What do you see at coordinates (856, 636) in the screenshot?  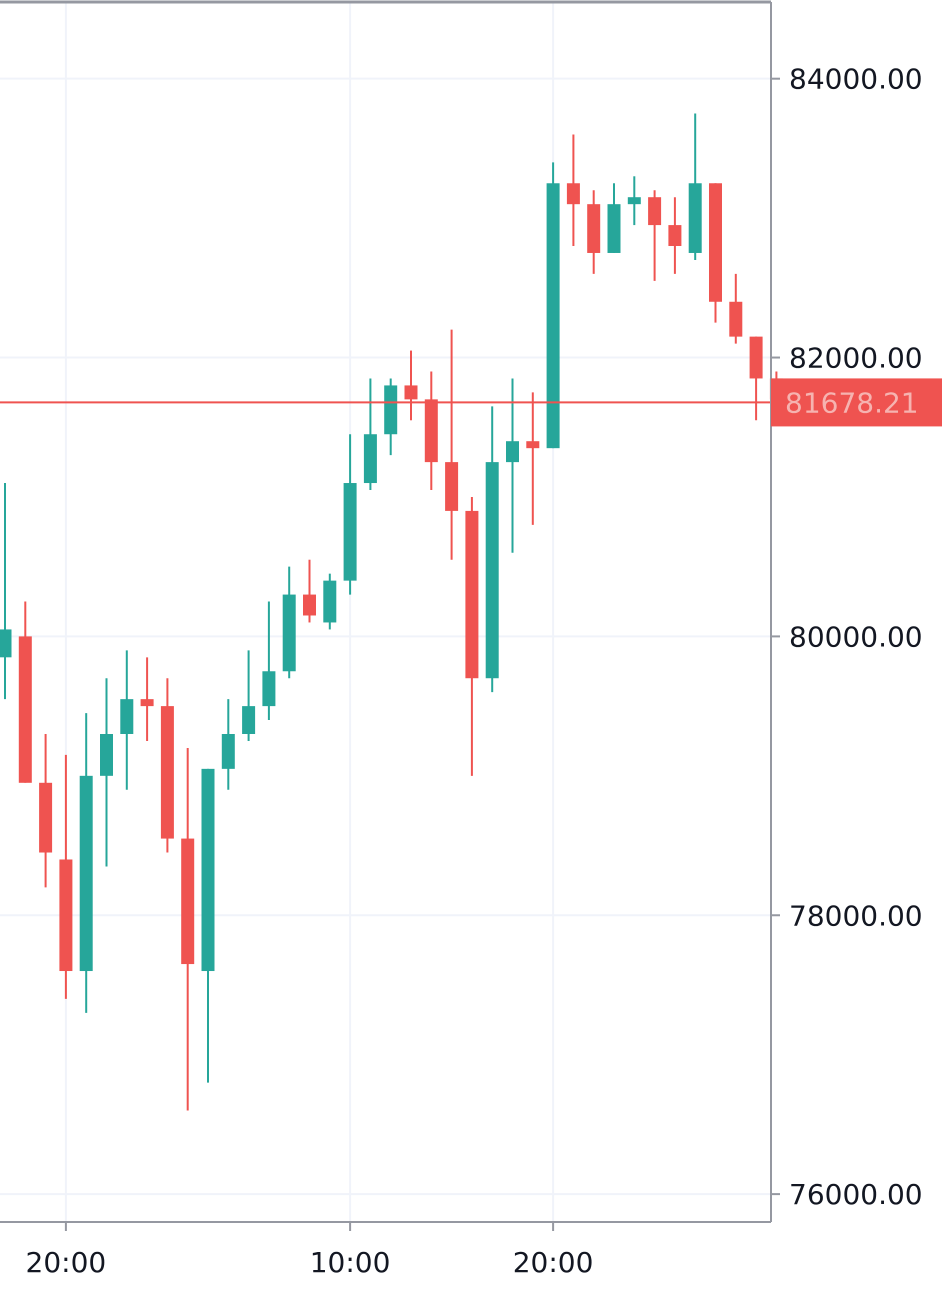 I see `y-tick-label: 80000.00` at bounding box center [856, 636].